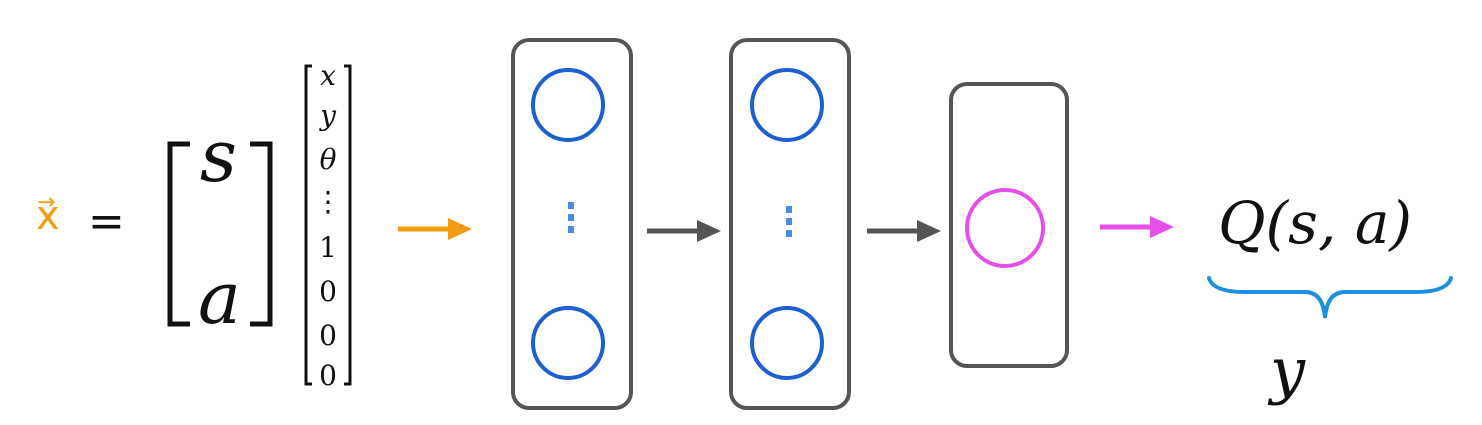 The image size is (1482, 425). I want to click on input-vector-symbol: x, so click(48, 216).